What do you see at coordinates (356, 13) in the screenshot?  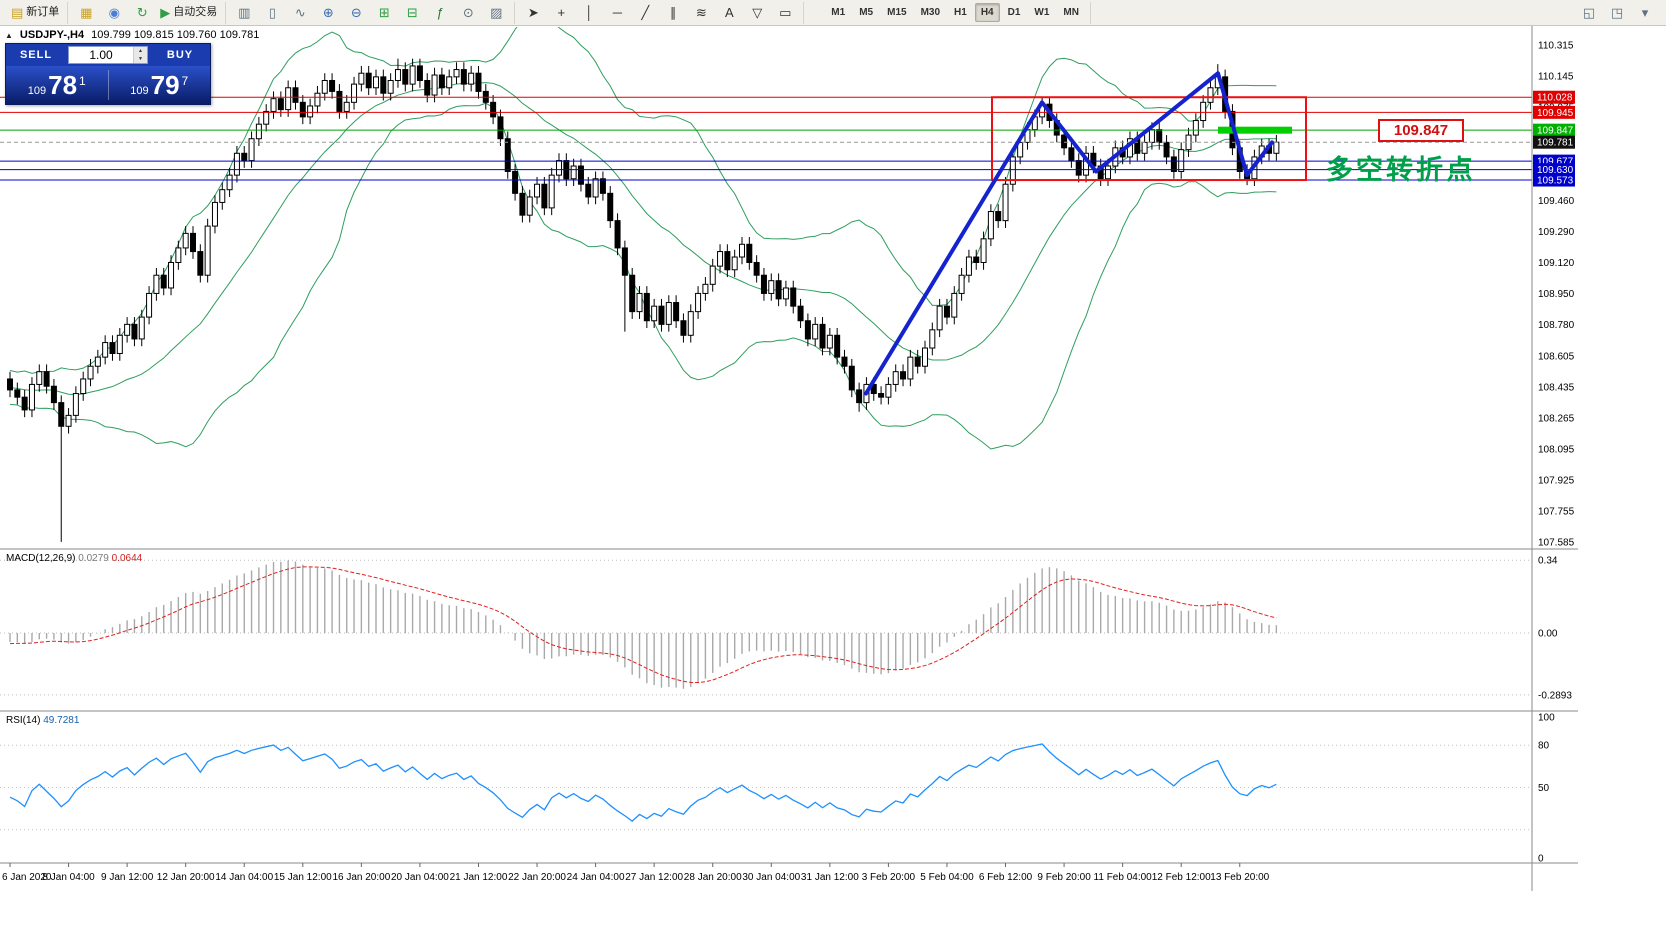 I see `zoom-out-button: ⊖` at bounding box center [356, 13].